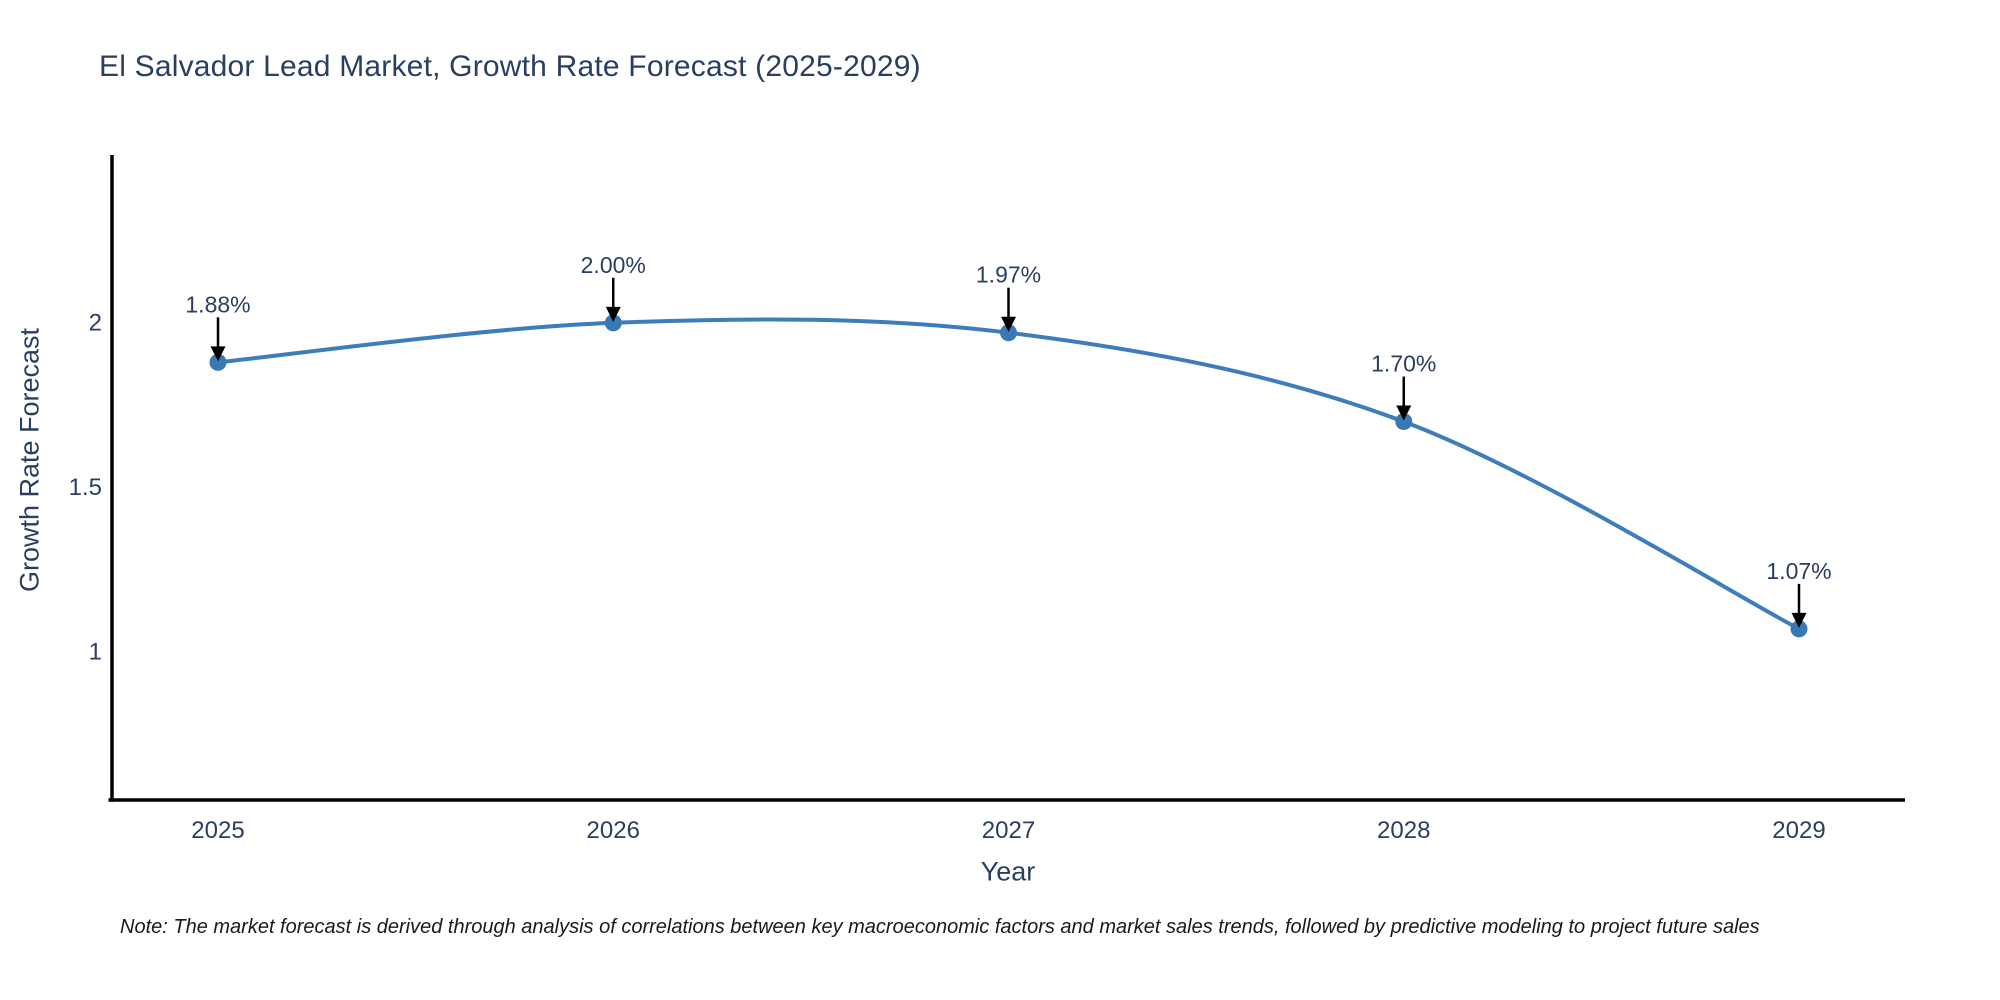  Describe the element at coordinates (613, 265) in the screenshot. I see `annotation-label: 2.00%` at that location.